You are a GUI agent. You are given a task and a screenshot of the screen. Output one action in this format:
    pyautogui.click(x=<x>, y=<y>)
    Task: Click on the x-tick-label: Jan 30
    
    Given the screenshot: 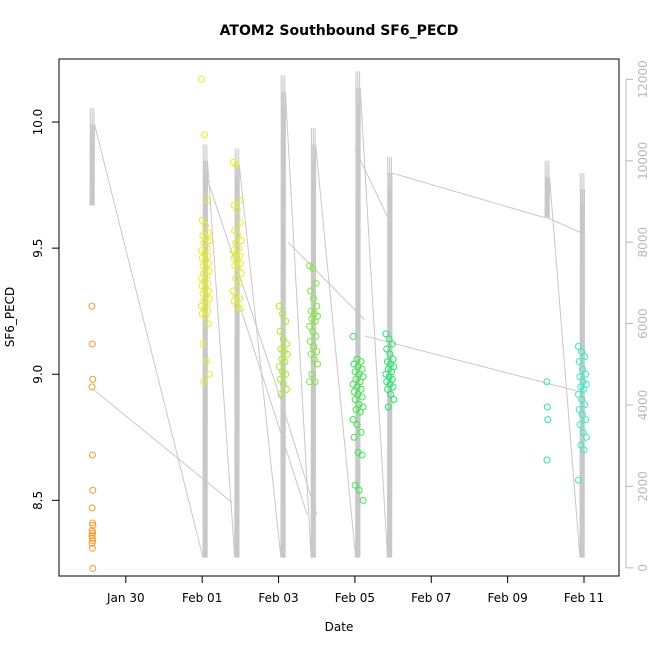 What is the action you would take?
    pyautogui.click(x=125, y=598)
    